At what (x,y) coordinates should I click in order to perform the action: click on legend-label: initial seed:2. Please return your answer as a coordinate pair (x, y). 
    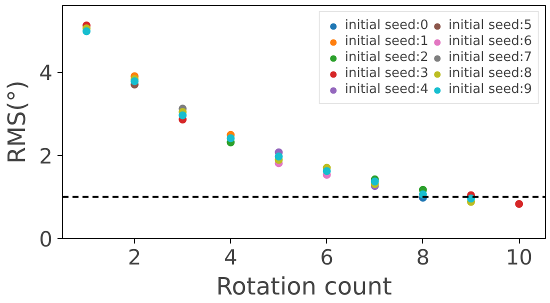
    Looking at the image, I should click on (386, 57).